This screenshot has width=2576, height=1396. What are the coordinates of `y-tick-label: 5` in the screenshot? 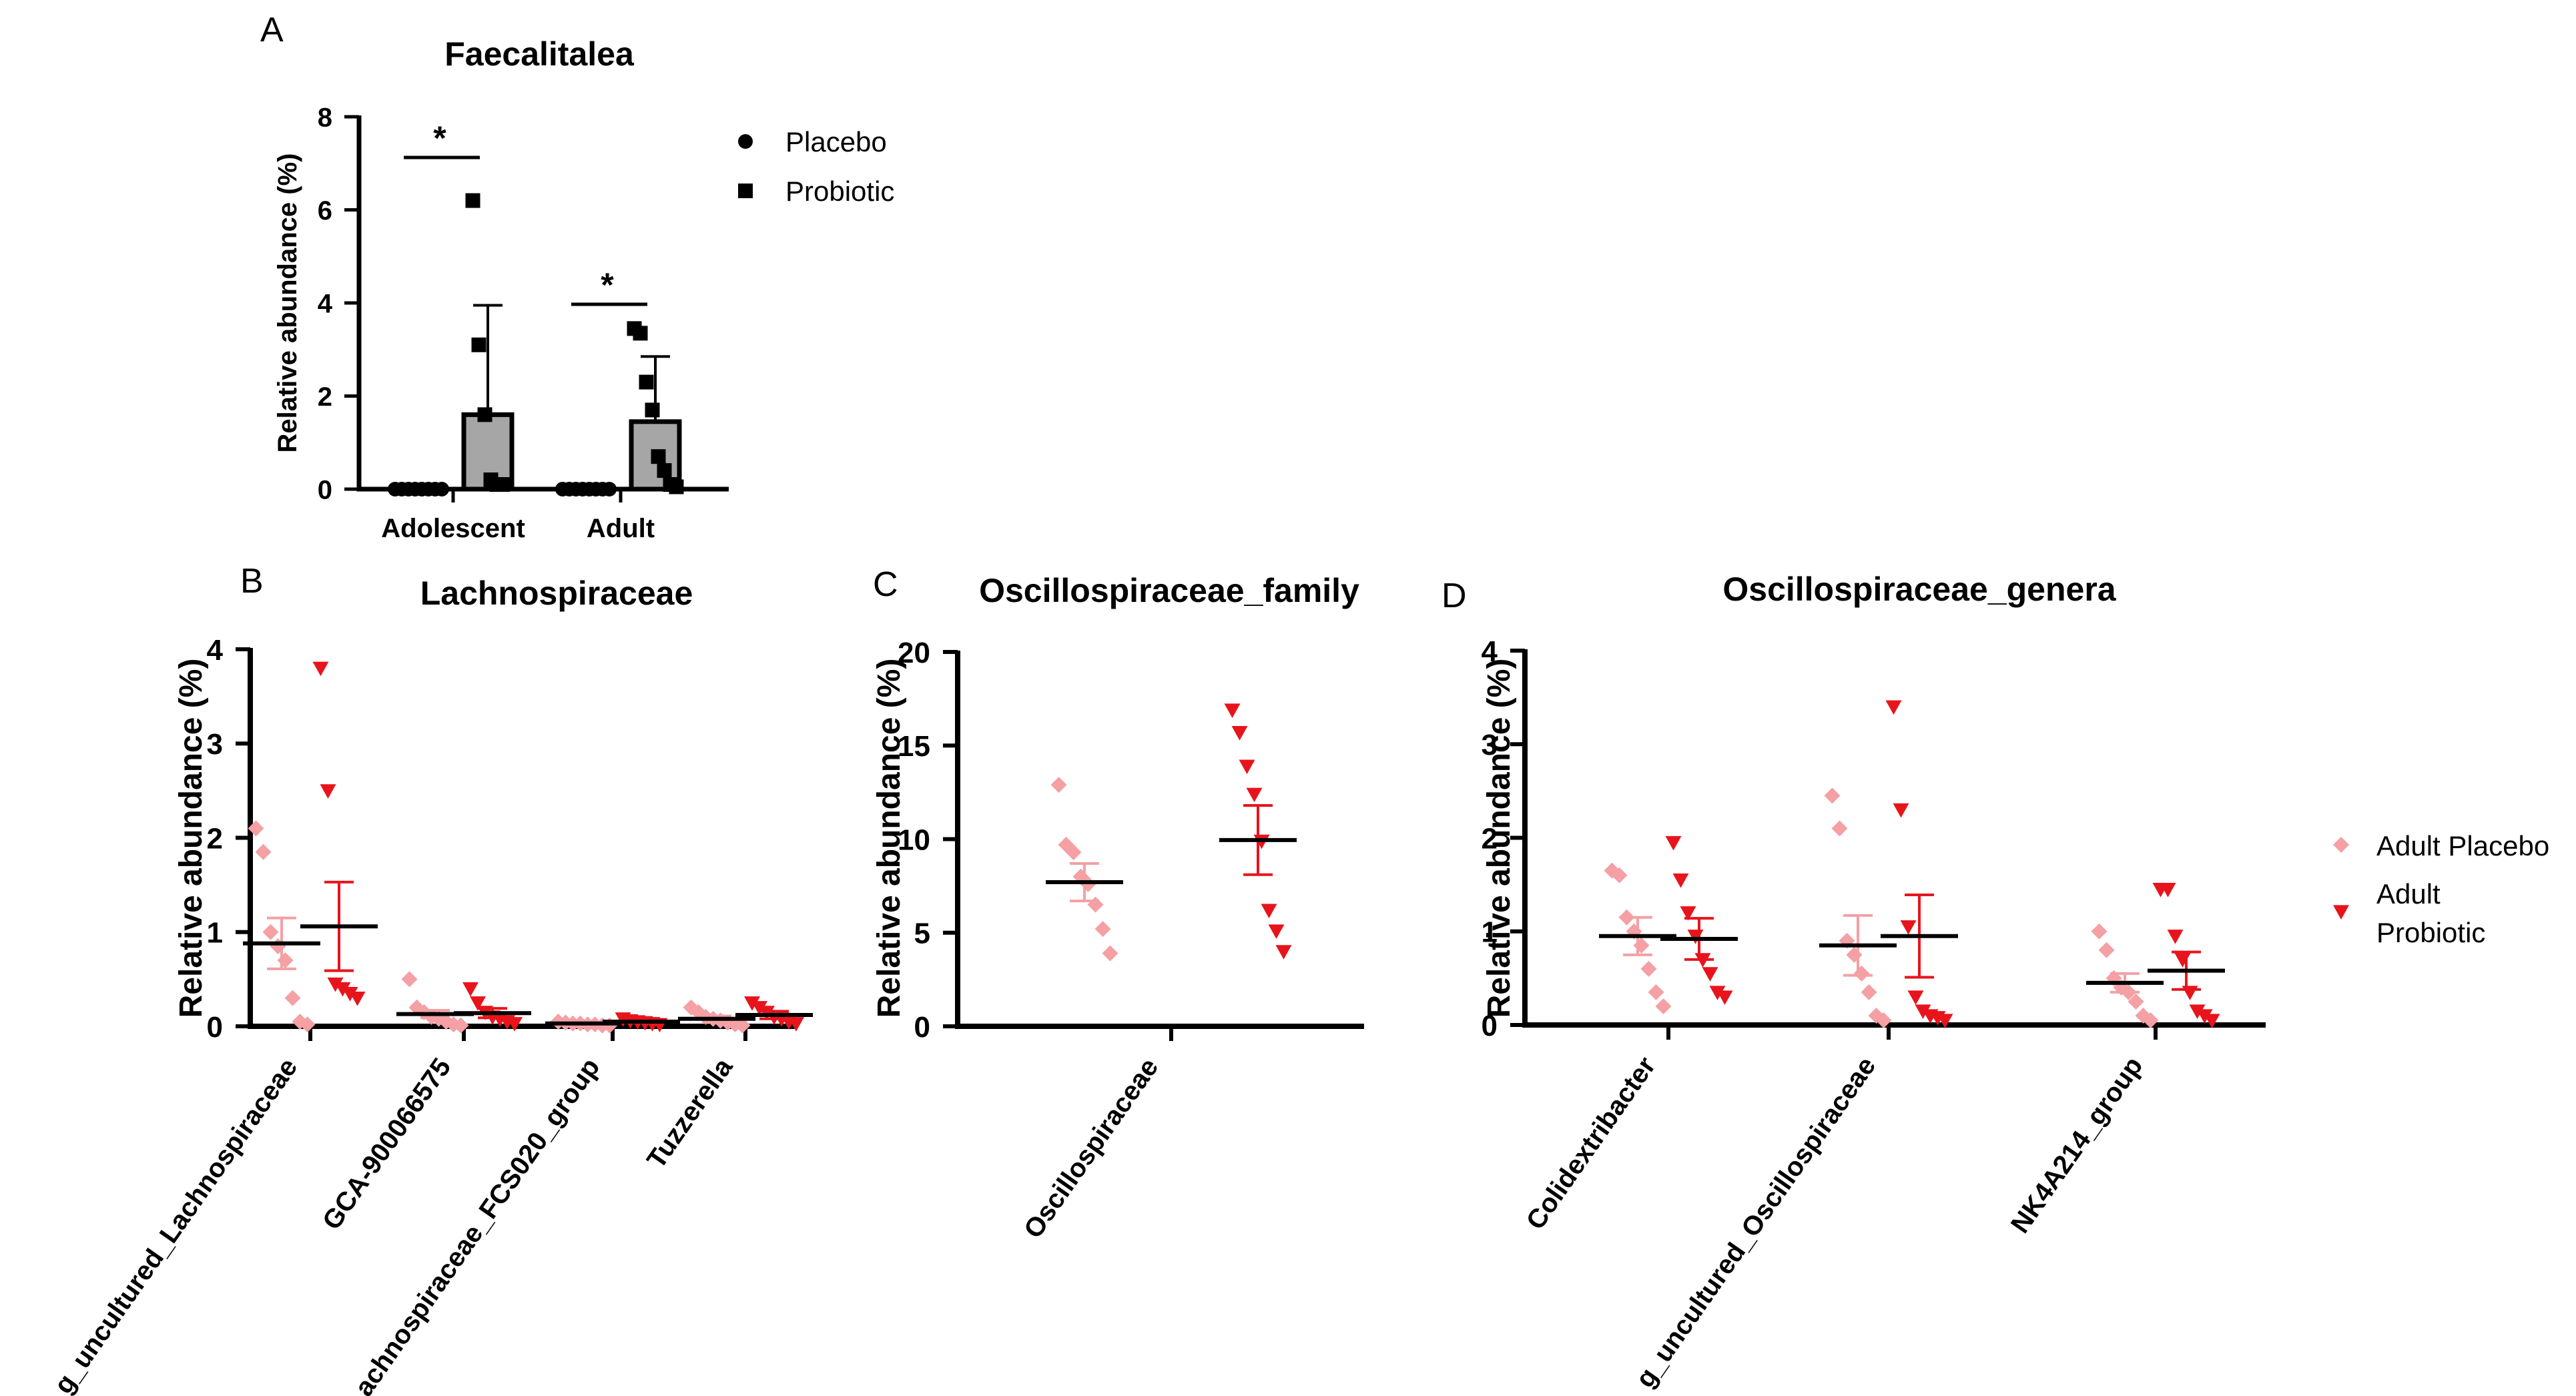 It's located at (922, 934).